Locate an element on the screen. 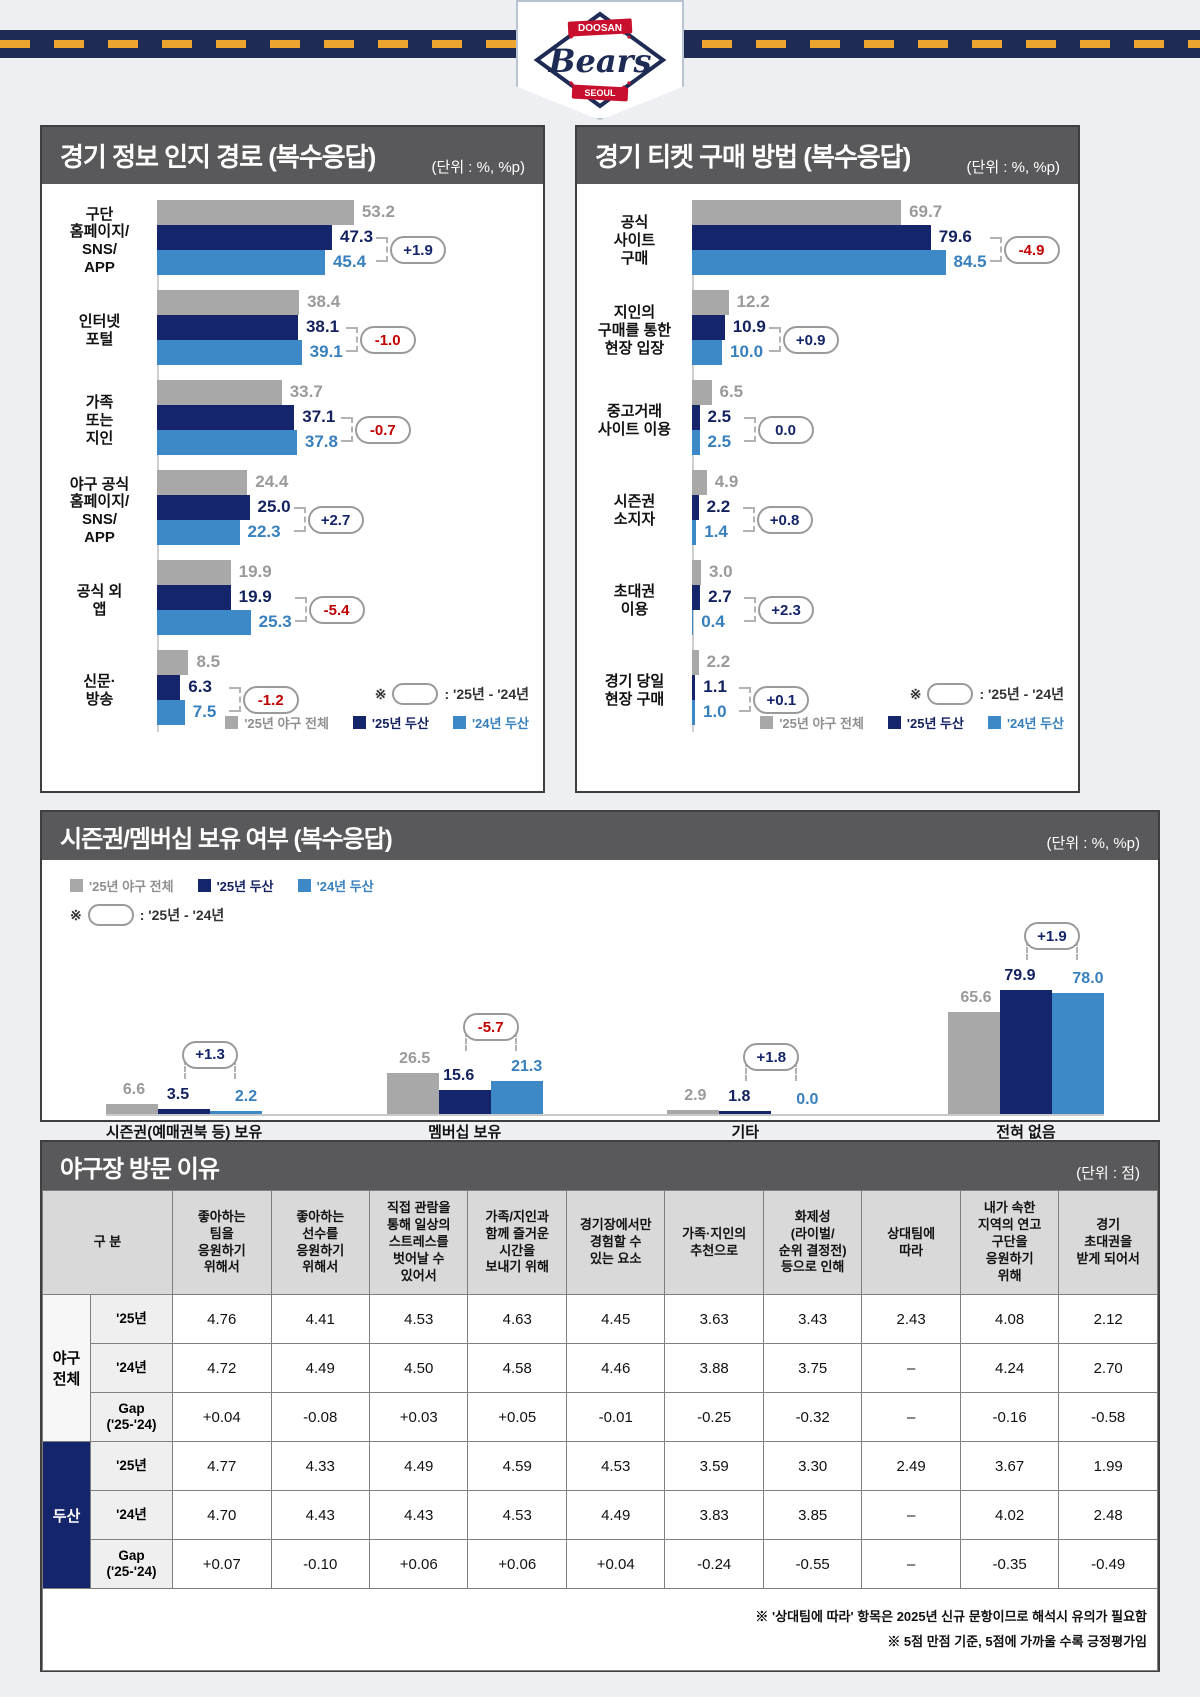 The height and width of the screenshot is (1697, 1200). bar-value: 79.9 is located at coordinates (1020, 976).